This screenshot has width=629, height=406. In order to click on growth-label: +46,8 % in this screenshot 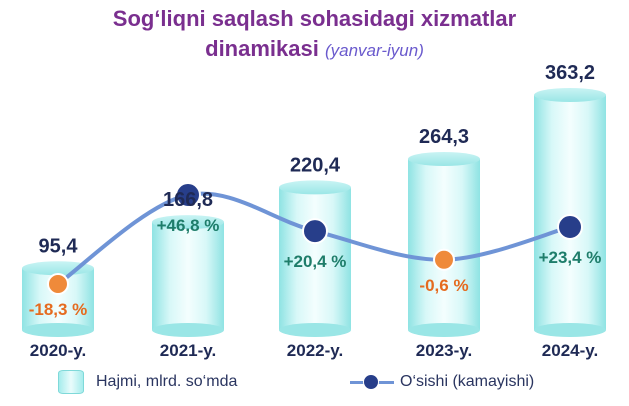, I will do `click(188, 225)`.